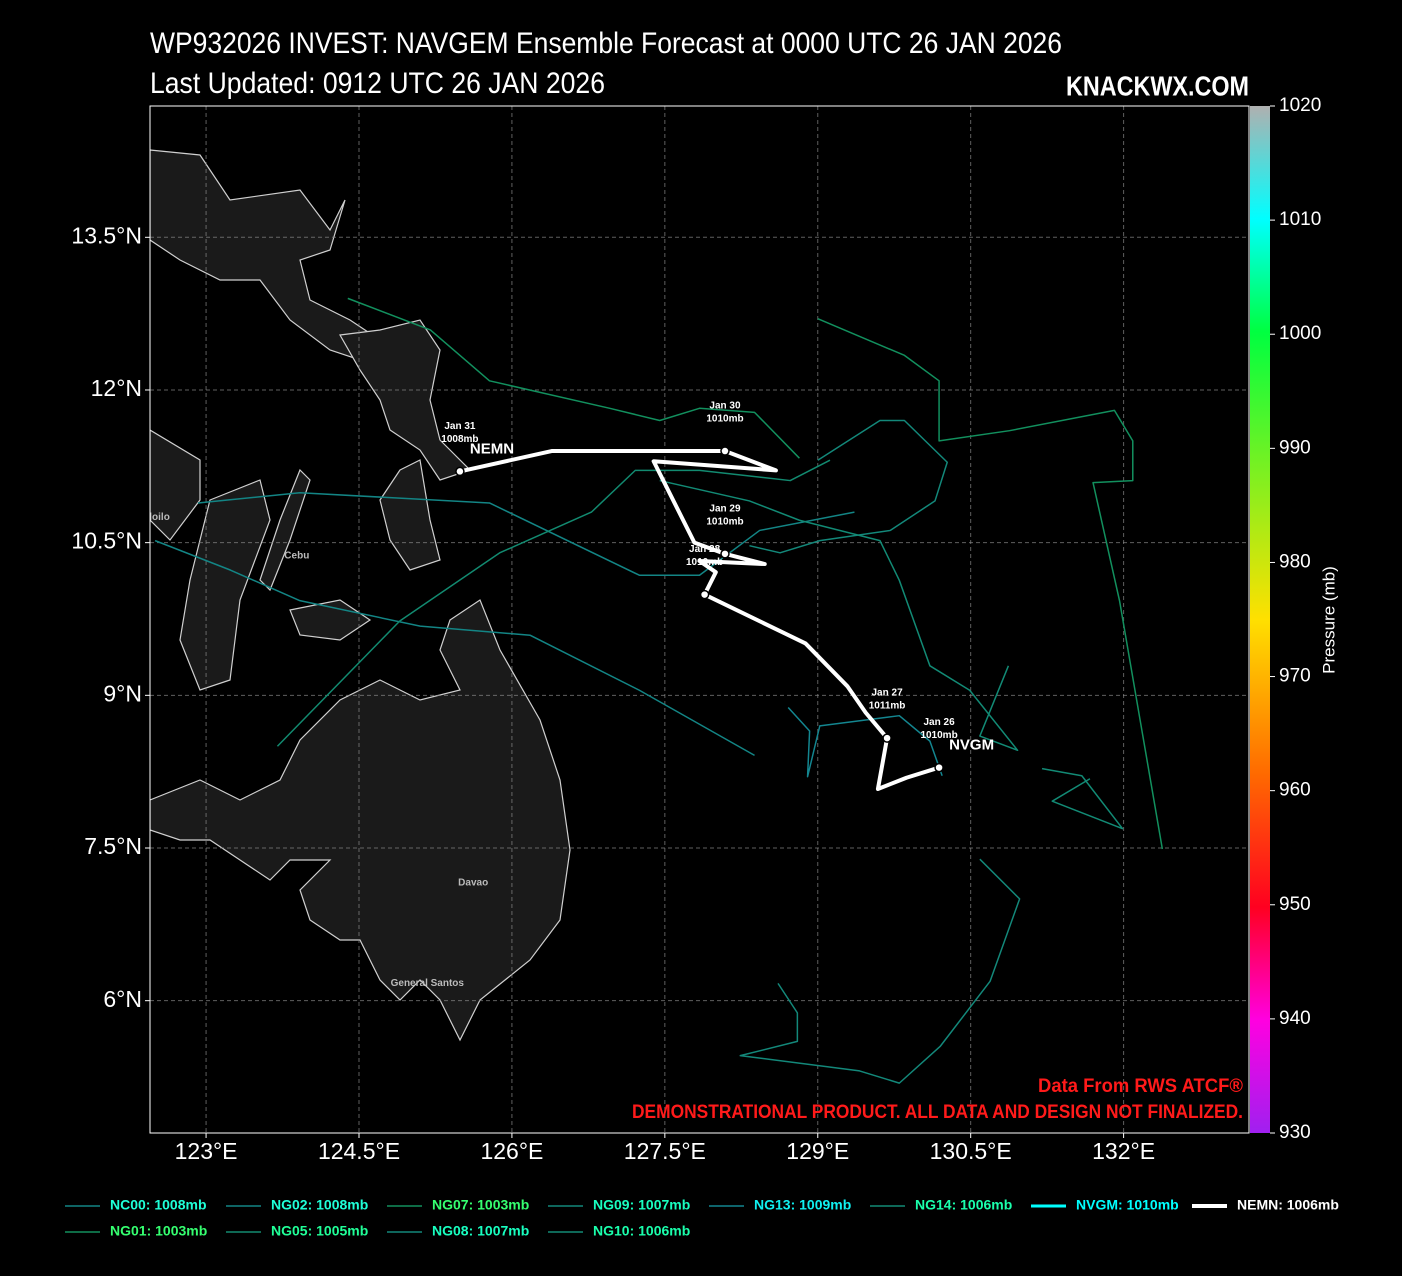 The image size is (1402, 1276). What do you see at coordinates (1157, 85) in the screenshot?
I see `watermark: KNACKWX.COM` at bounding box center [1157, 85].